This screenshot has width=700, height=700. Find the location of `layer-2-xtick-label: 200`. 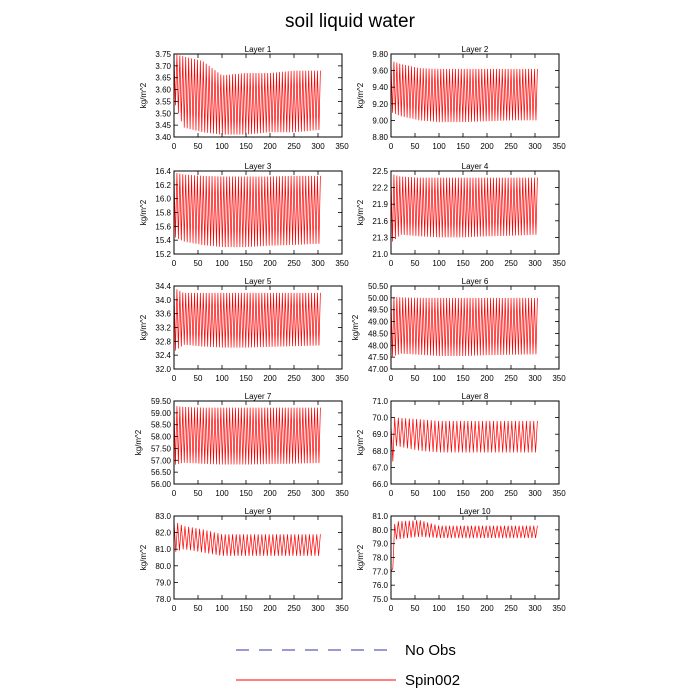

layer-2-xtick-label: 200 is located at coordinates (487, 146).